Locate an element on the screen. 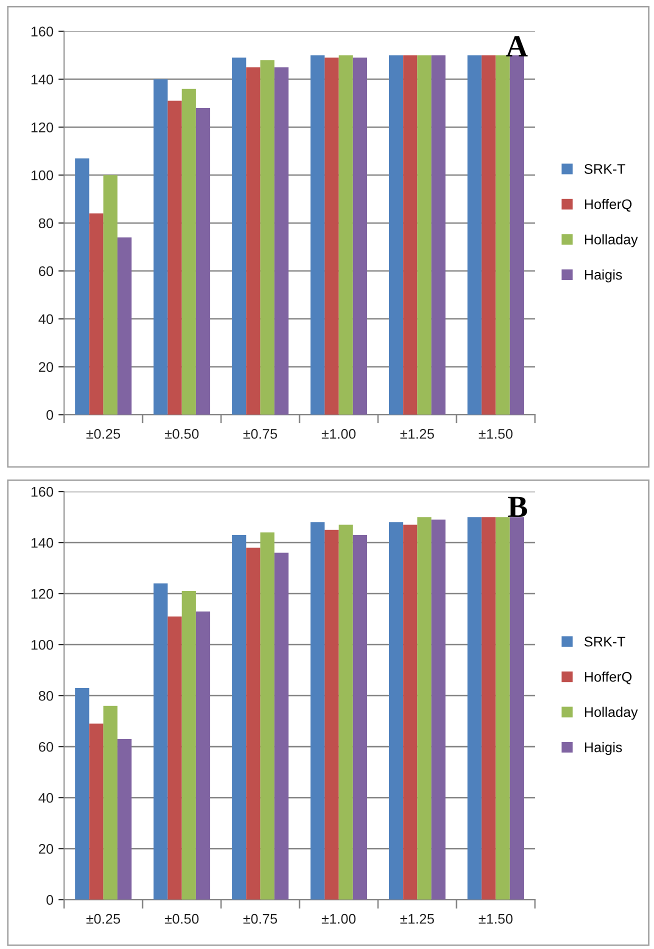 This screenshot has height=949, width=654. chart-title: B is located at coordinates (518, 506).